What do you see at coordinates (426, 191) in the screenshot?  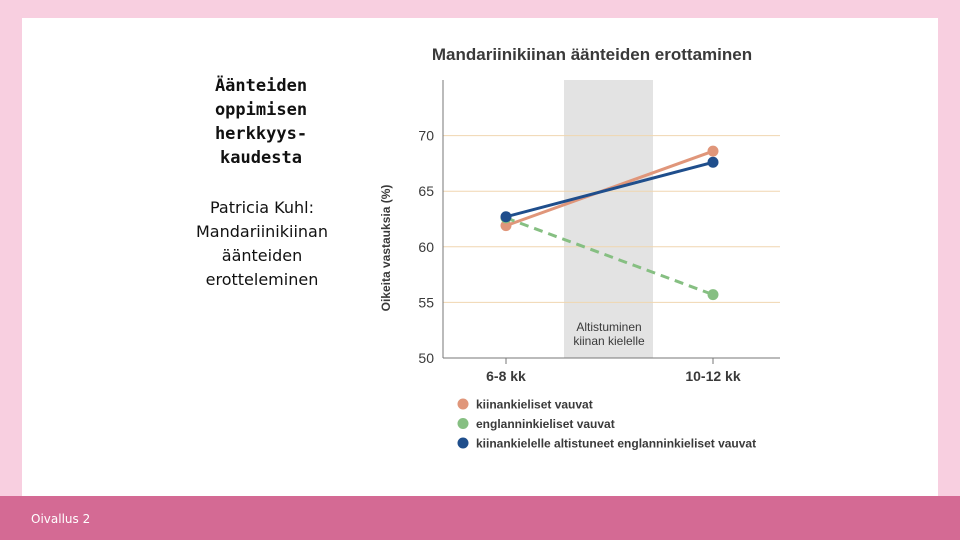 I see `y-tick-label: 65` at bounding box center [426, 191].